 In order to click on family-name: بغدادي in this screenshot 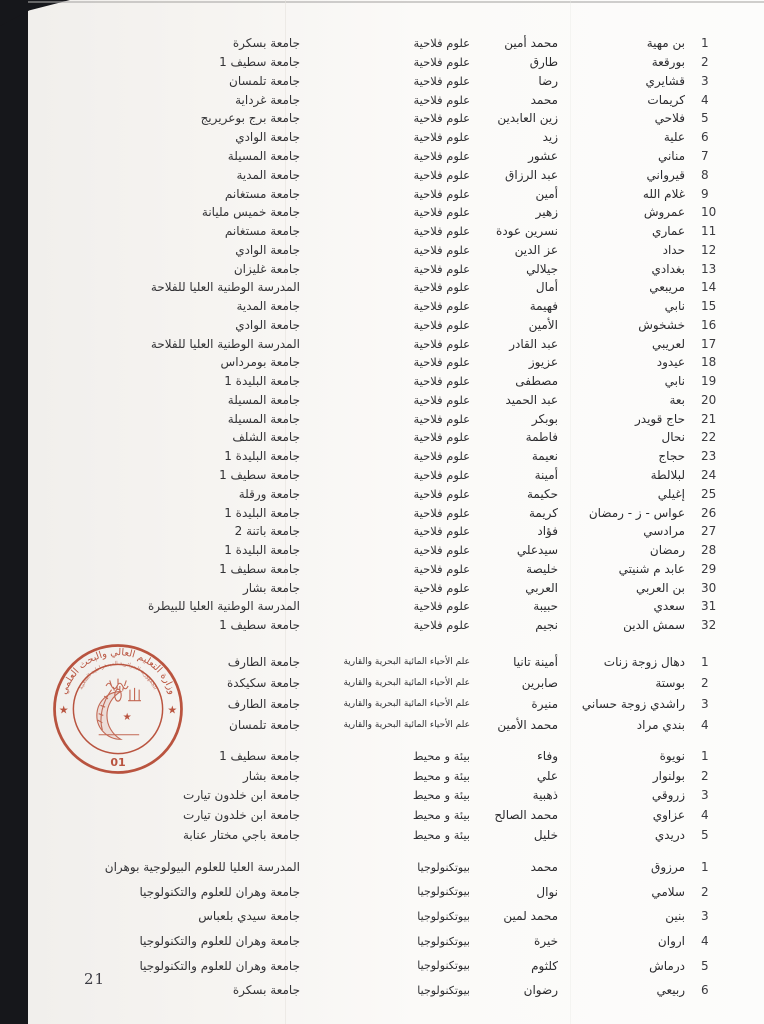, I will do `click(668, 268)`.